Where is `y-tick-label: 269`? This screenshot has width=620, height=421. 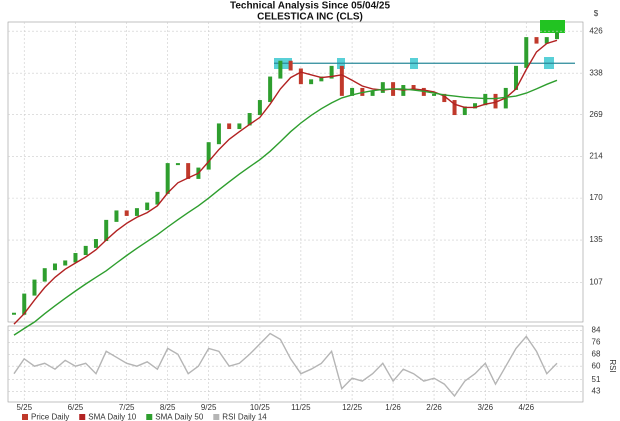 y-tick-label: 269 is located at coordinates (596, 114).